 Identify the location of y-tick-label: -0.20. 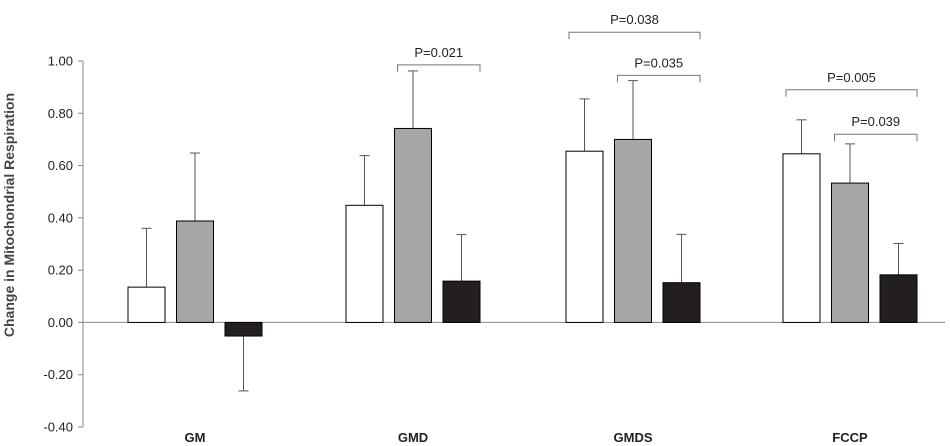
(58, 374).